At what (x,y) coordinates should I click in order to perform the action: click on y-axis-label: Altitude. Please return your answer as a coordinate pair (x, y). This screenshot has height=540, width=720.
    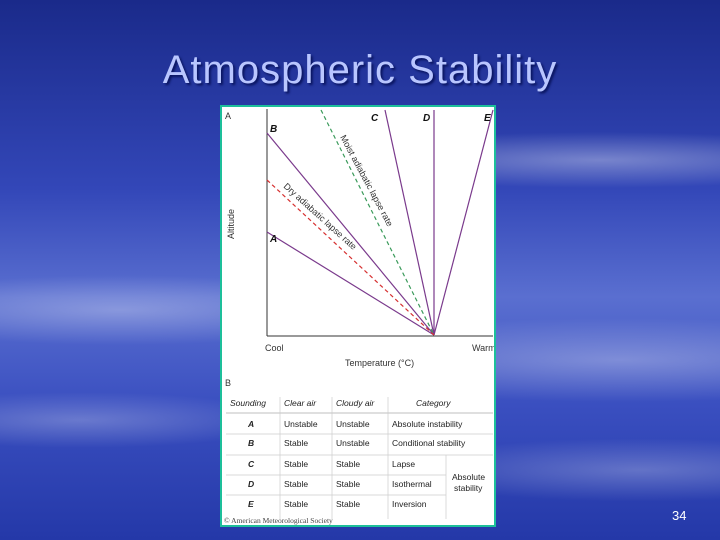
    Looking at the image, I should click on (231, 224).